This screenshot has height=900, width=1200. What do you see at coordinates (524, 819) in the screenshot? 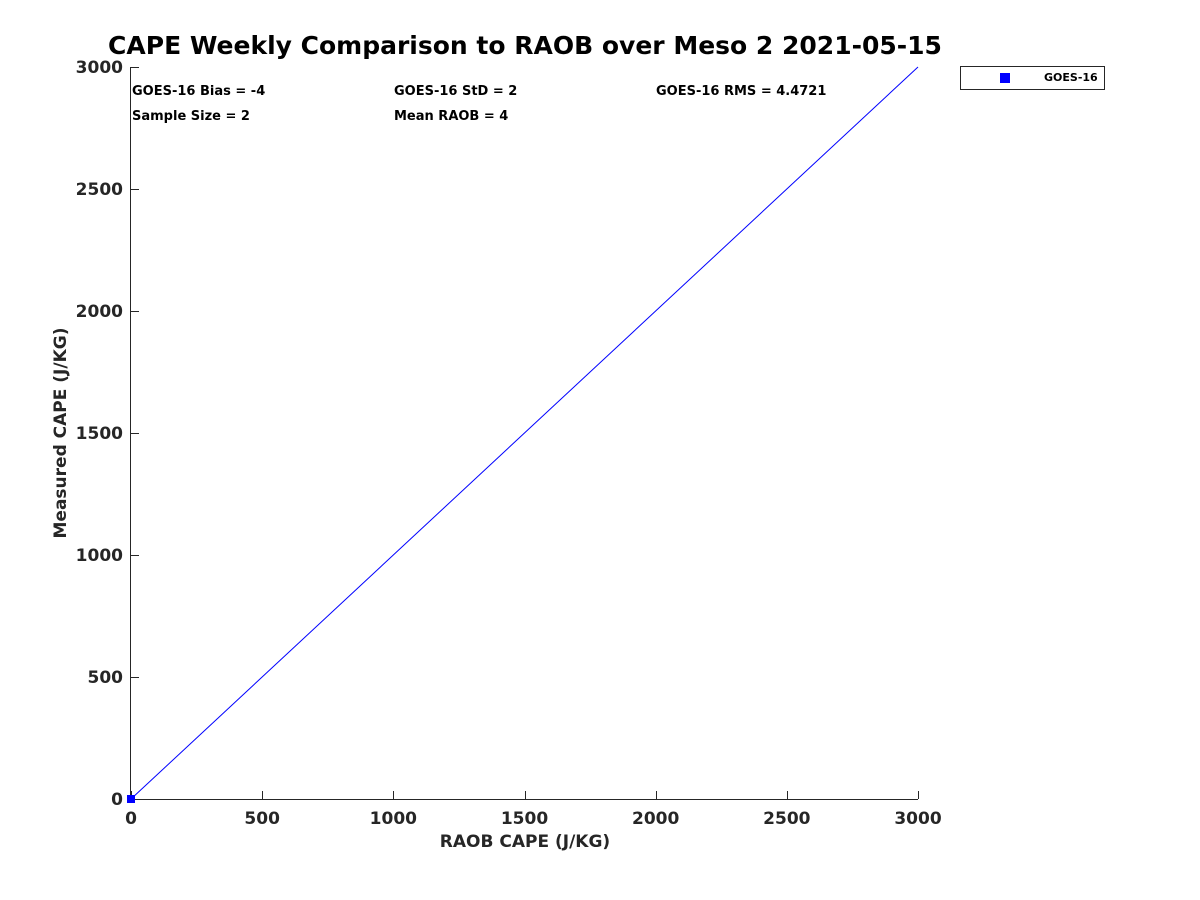
I see `x-tick-label: 1500` at bounding box center [524, 819].